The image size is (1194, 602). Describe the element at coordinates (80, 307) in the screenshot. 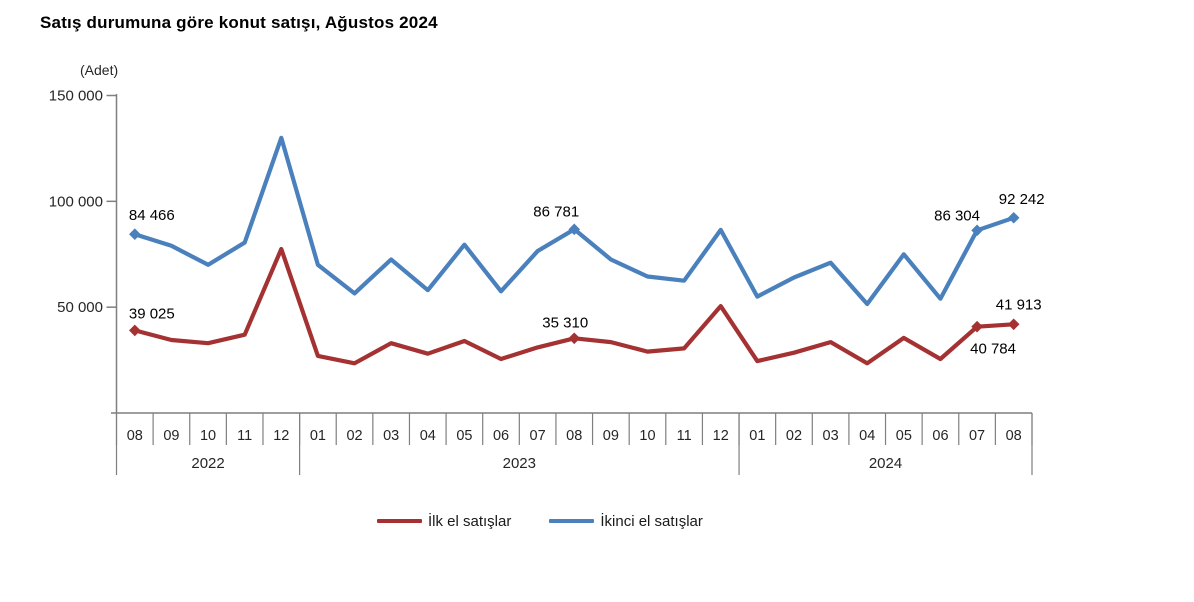

I see `y-axis-tick-label: 50 000` at that location.